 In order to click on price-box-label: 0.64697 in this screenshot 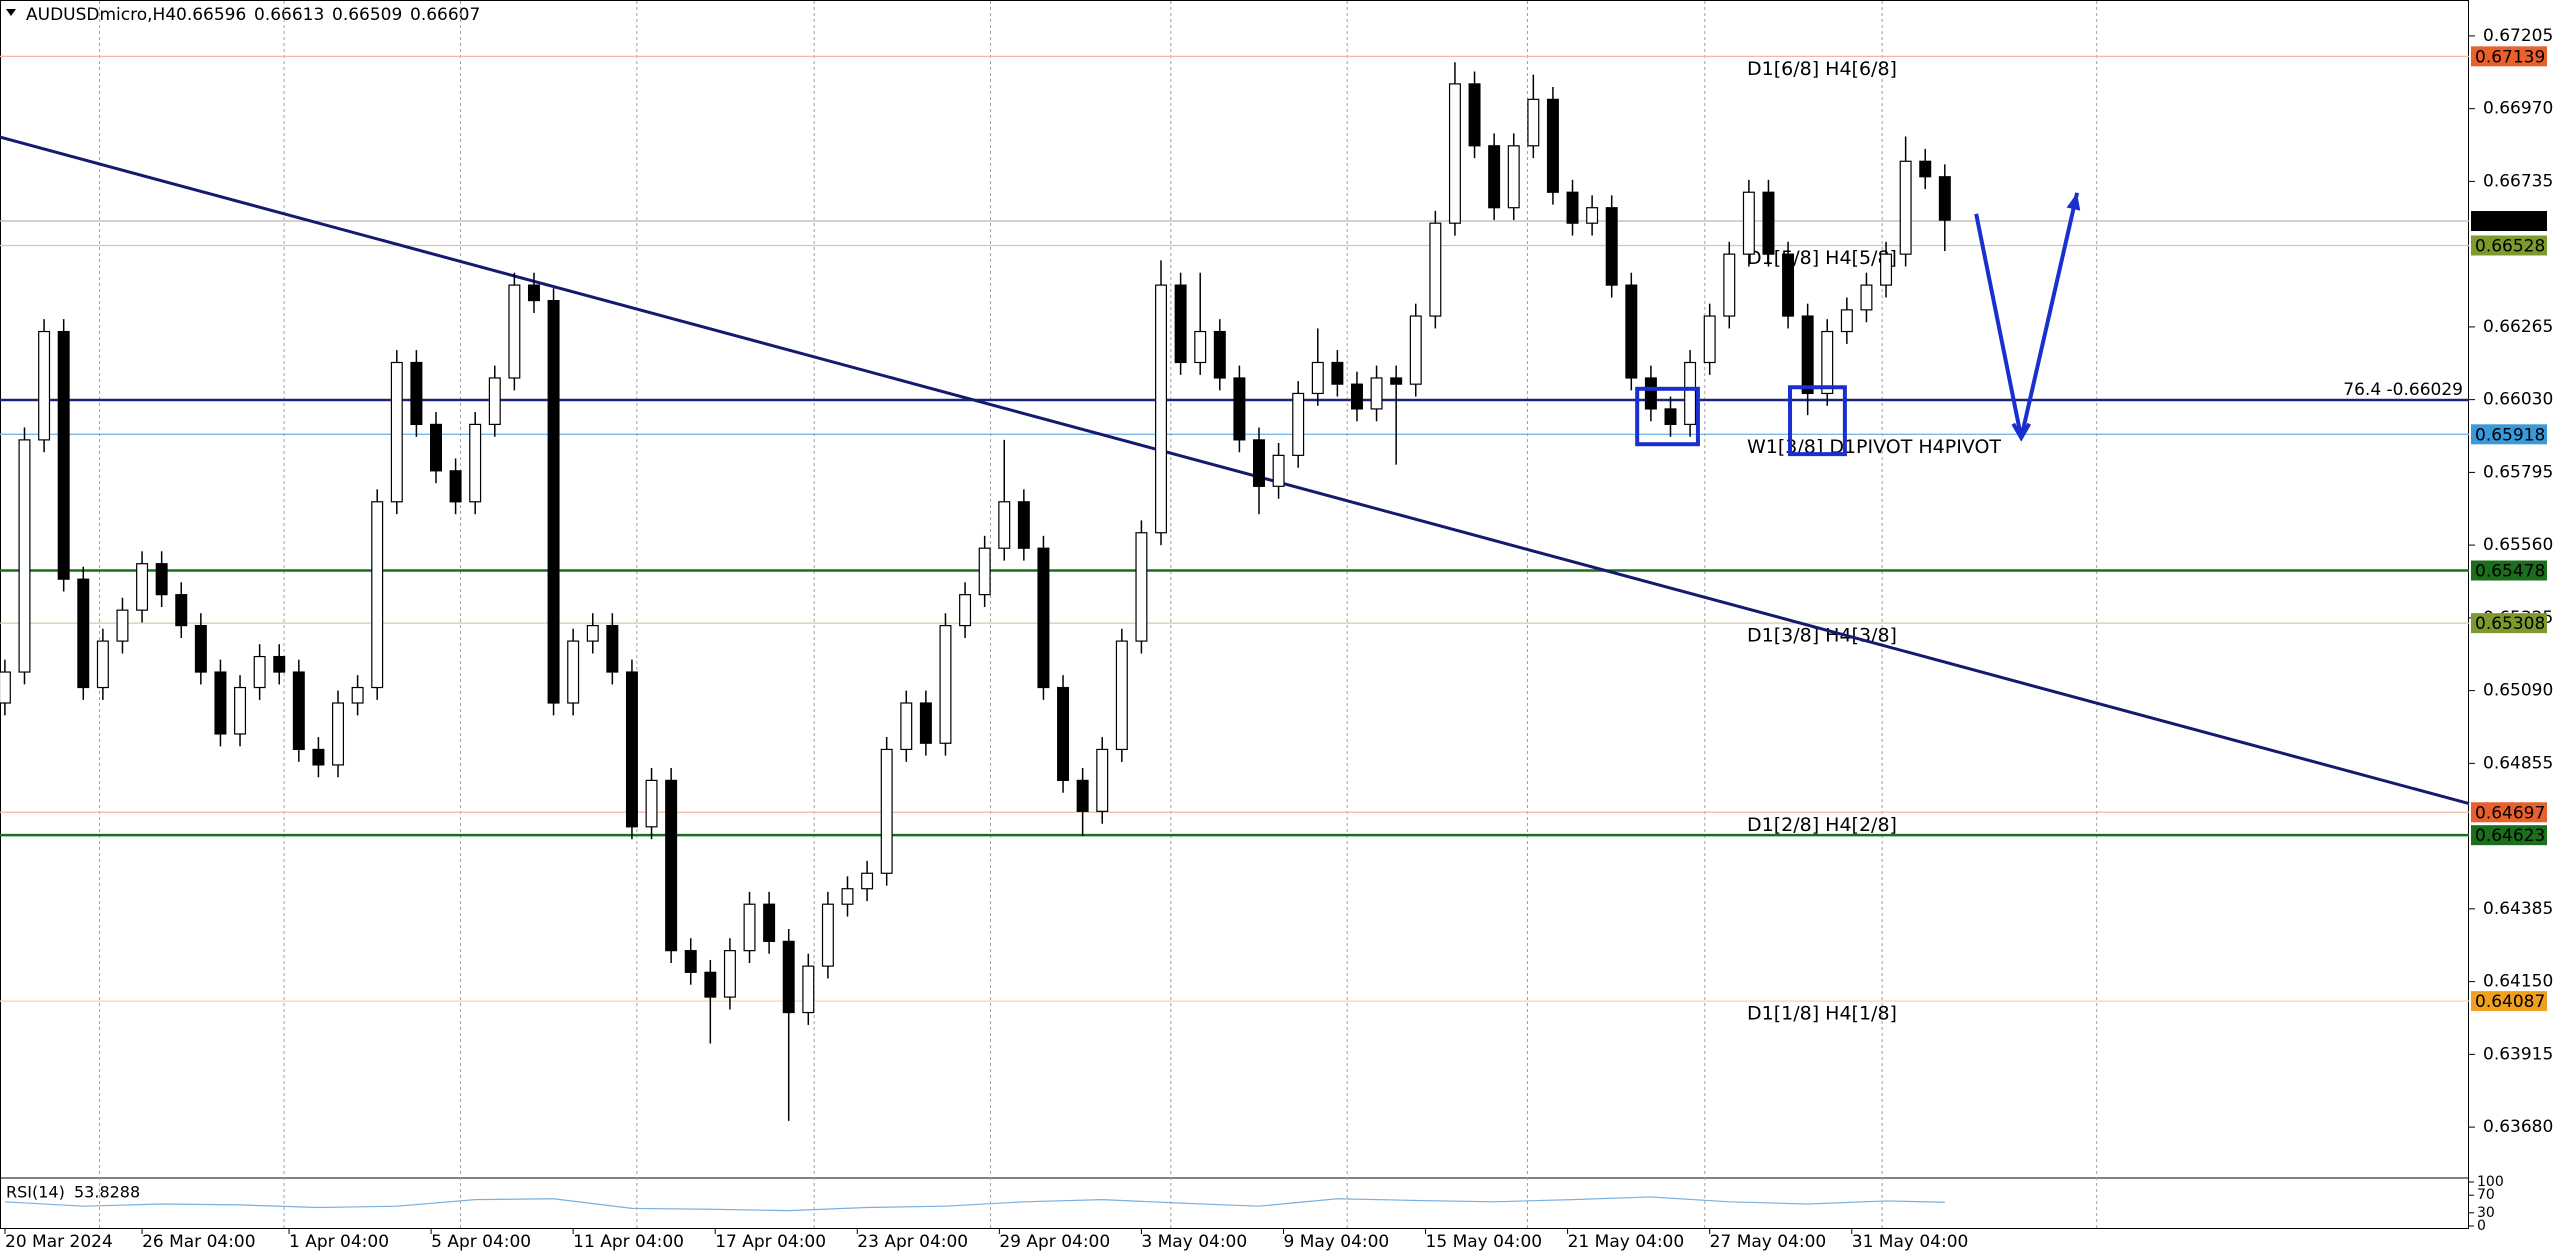, I will do `click(2510, 813)`.